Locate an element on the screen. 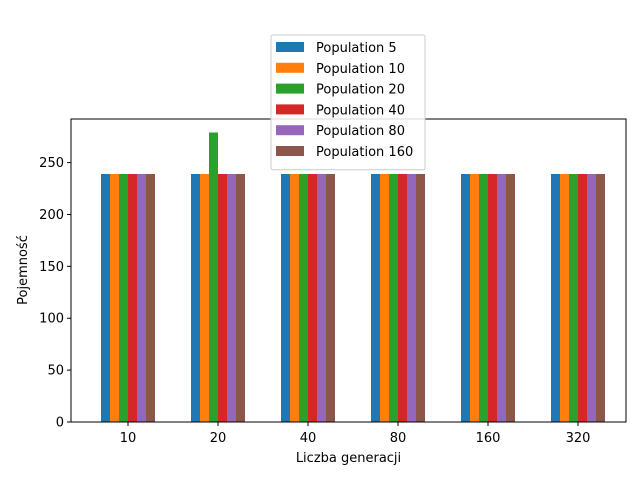  y-axis-label: Pojemność is located at coordinates (23, 270).